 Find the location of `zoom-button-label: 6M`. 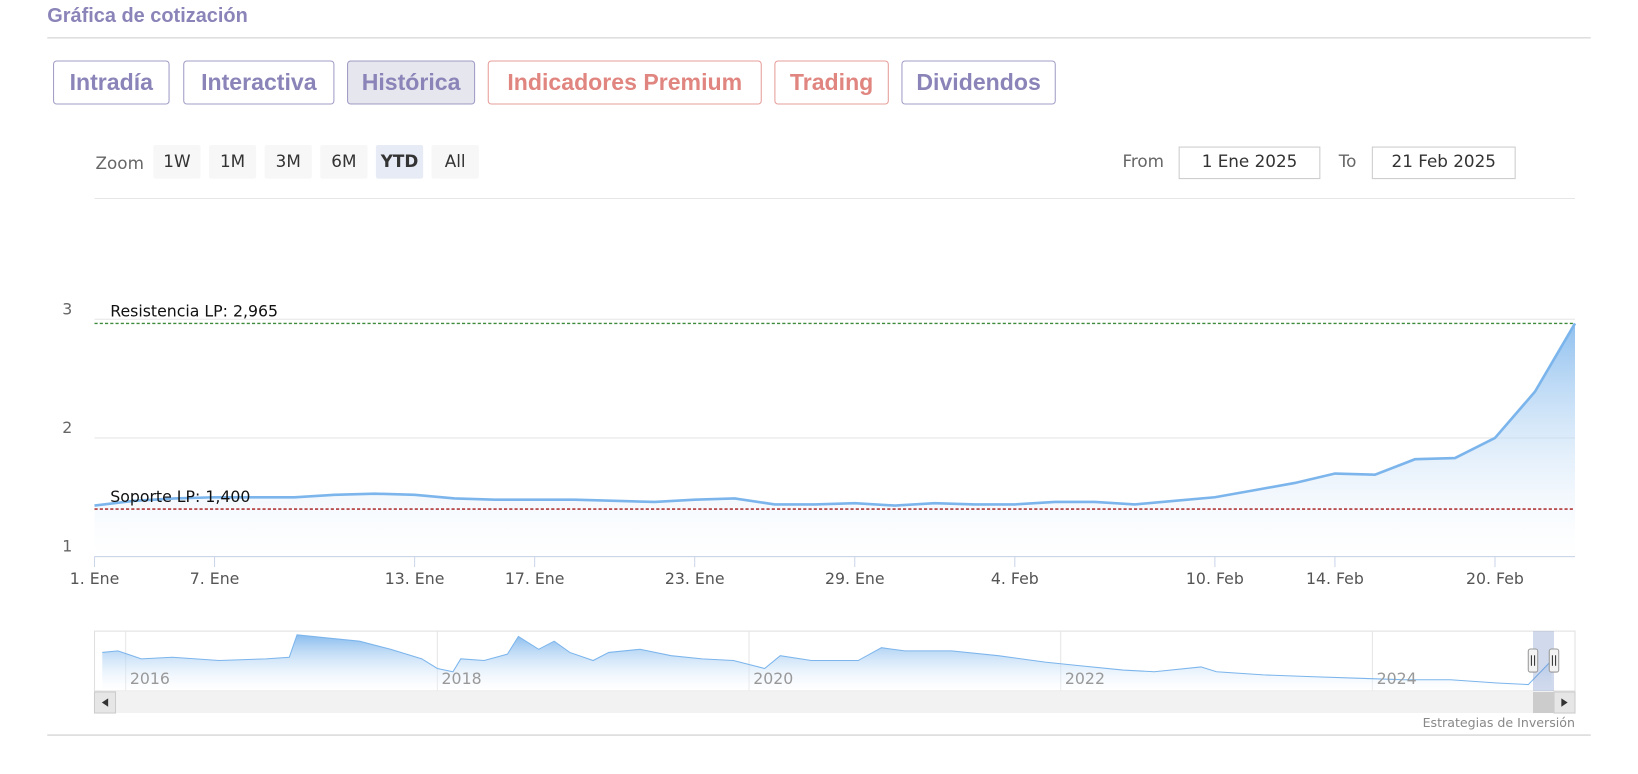

zoom-button-label: 6M is located at coordinates (343, 161).